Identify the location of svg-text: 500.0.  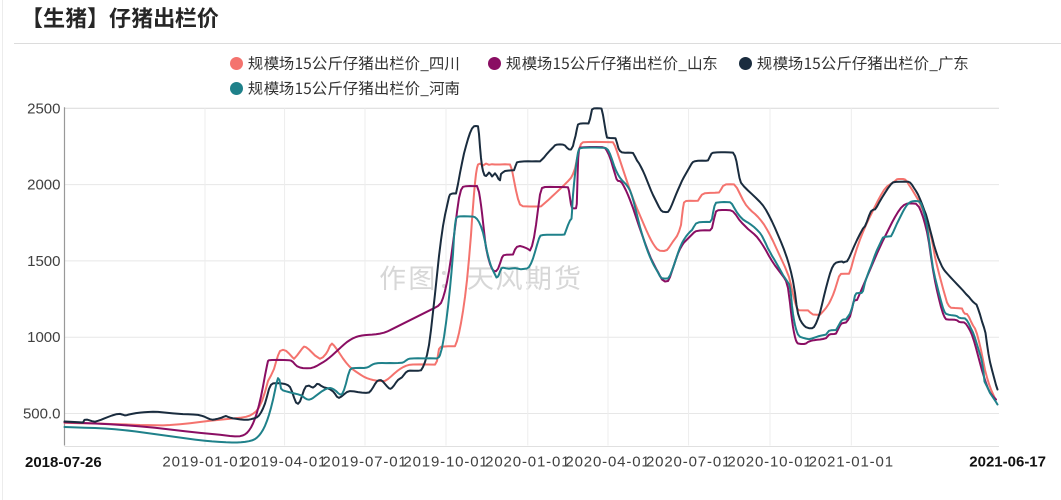
(42, 414).